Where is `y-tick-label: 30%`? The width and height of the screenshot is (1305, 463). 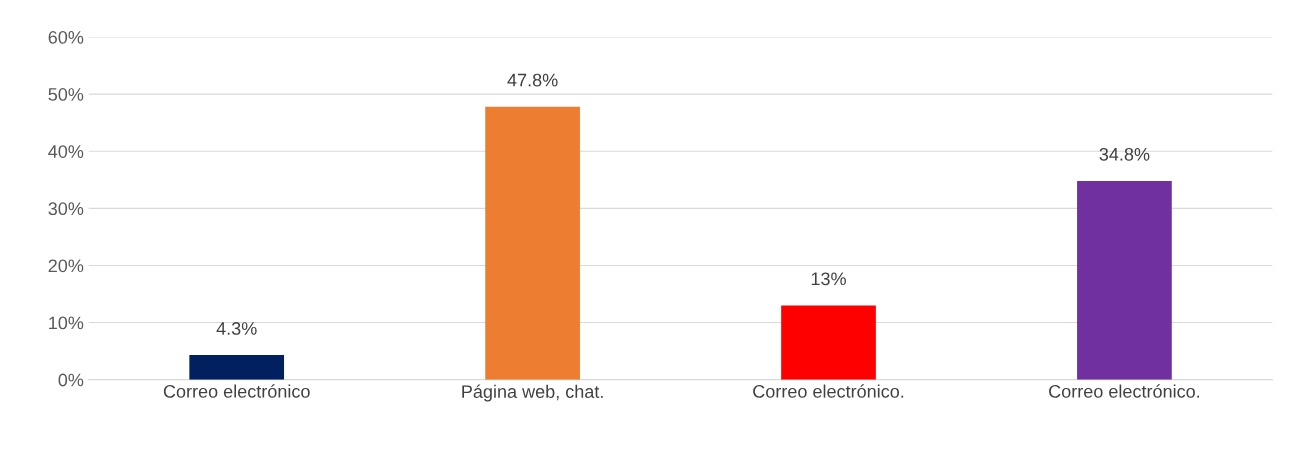 y-tick-label: 30% is located at coordinates (66, 209).